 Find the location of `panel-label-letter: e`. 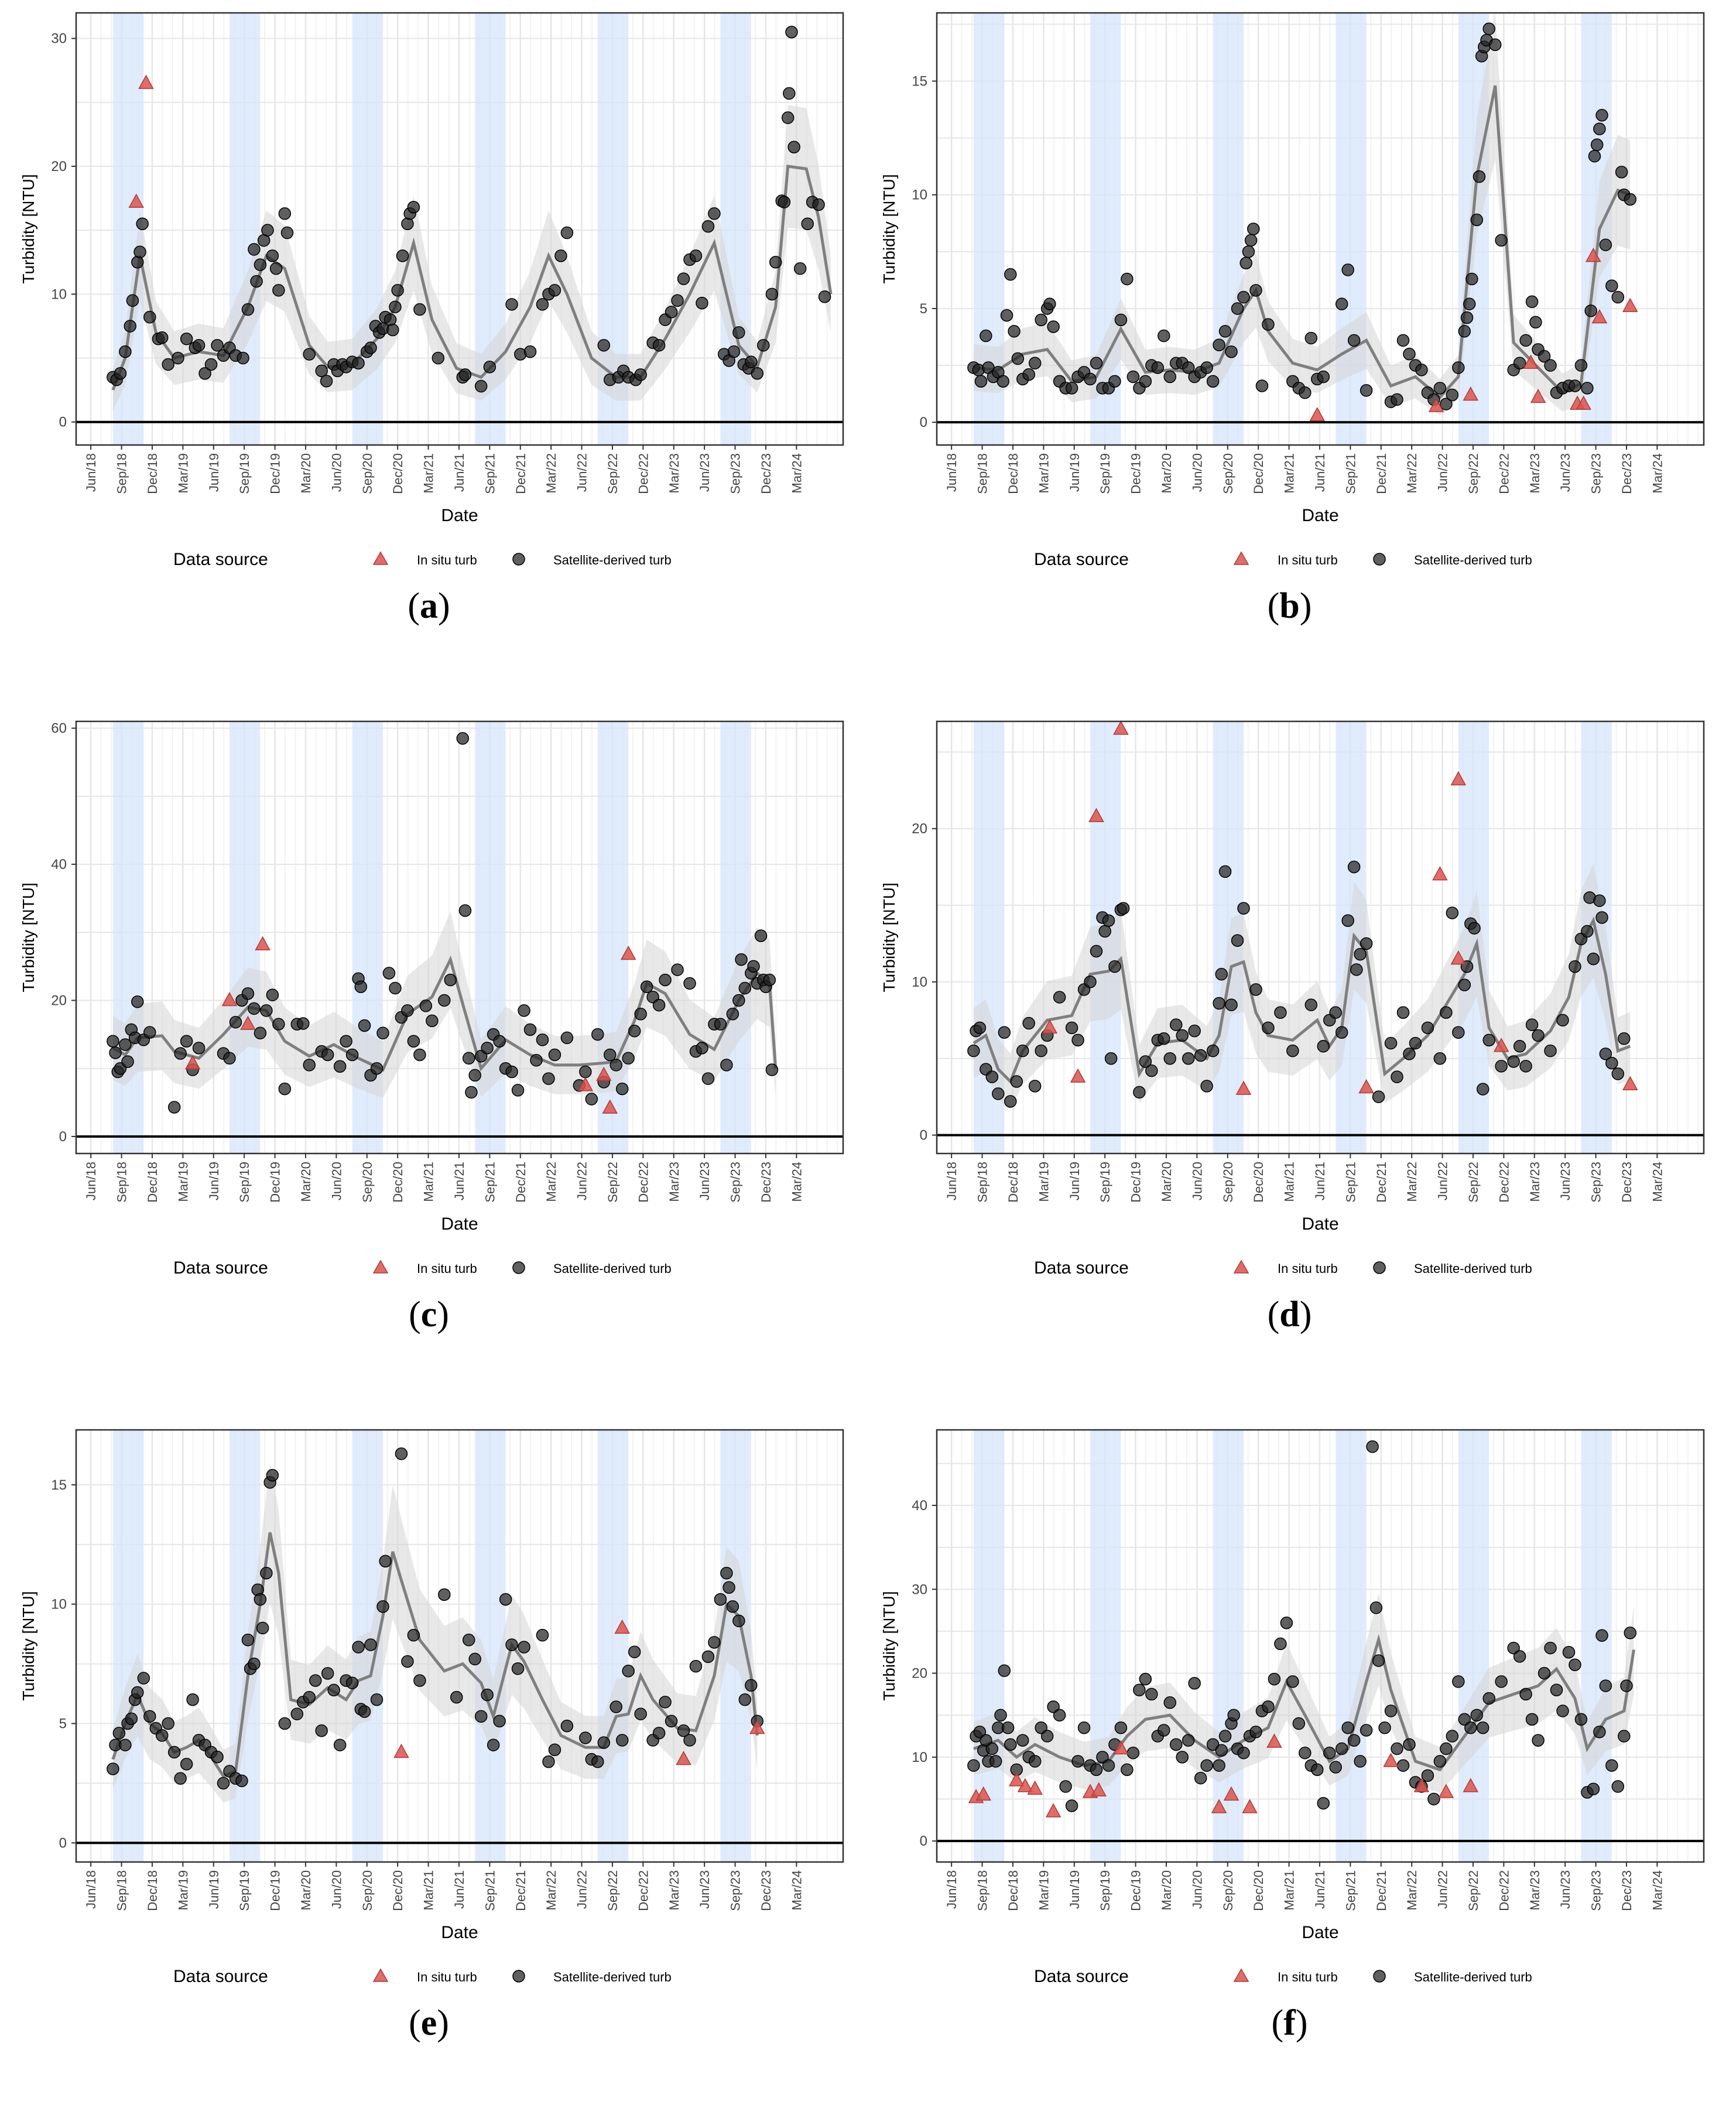

panel-label-letter: e is located at coordinates (428, 2023).